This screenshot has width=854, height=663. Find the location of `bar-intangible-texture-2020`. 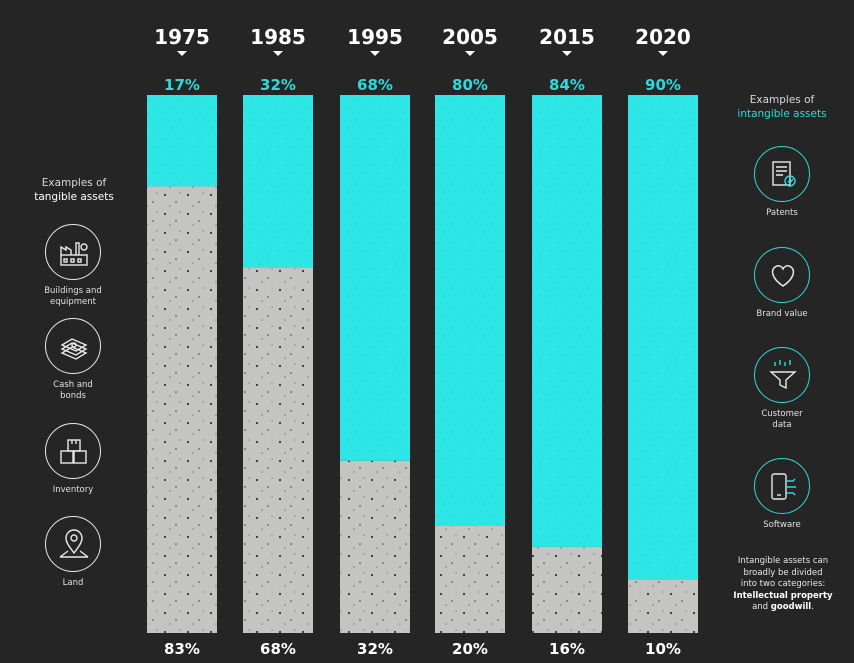

bar-intangible-texture-2020 is located at coordinates (663, 337).